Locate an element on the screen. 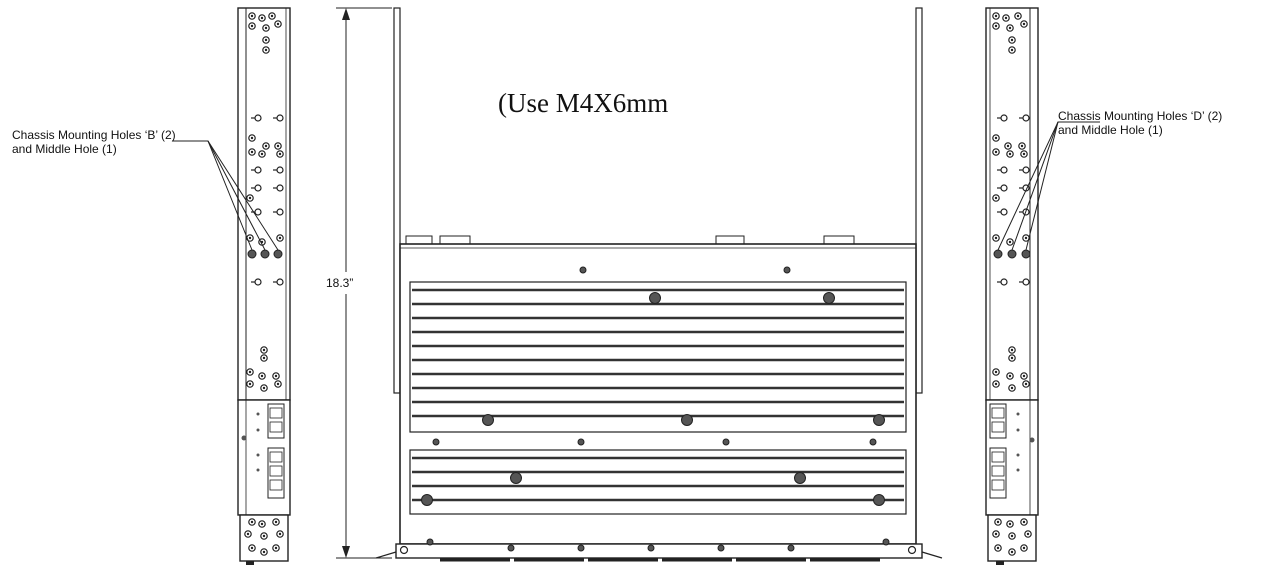  dimension-line is located at coordinates (364, 283).